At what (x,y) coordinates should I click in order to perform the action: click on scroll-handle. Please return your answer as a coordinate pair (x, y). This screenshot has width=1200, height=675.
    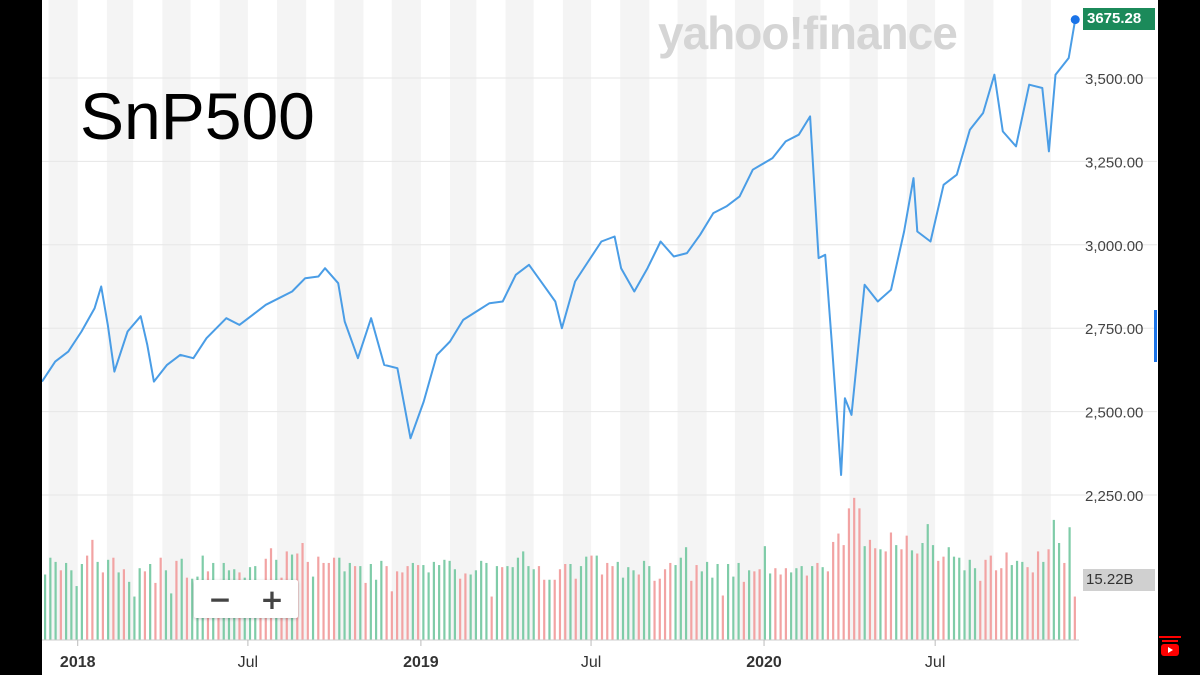
    Looking at the image, I should click on (1155, 336).